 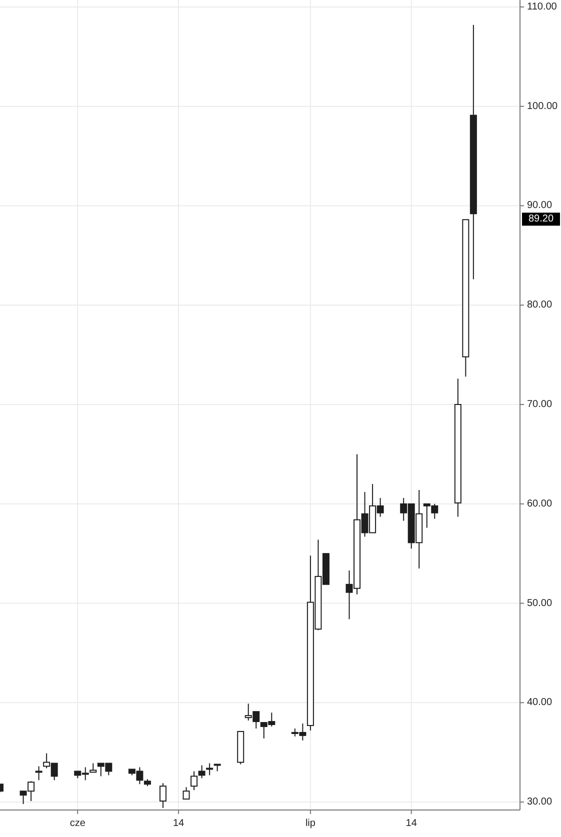 I want to click on text: 89.20, so click(x=541, y=219).